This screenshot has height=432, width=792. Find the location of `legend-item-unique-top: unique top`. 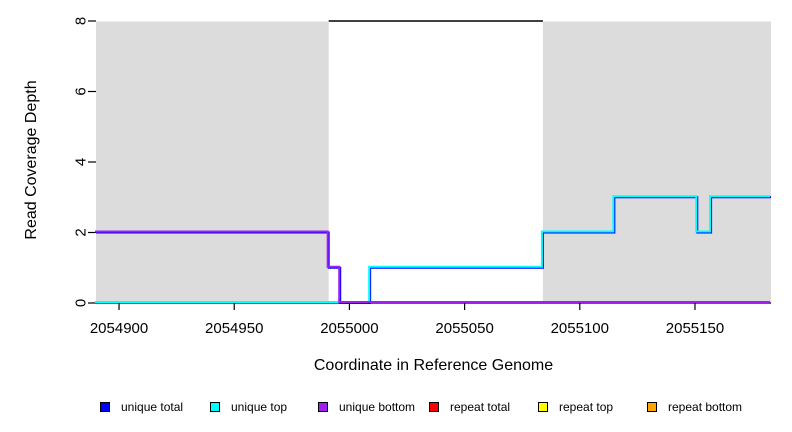

legend-item-unique-top: unique top is located at coordinates (248, 407).